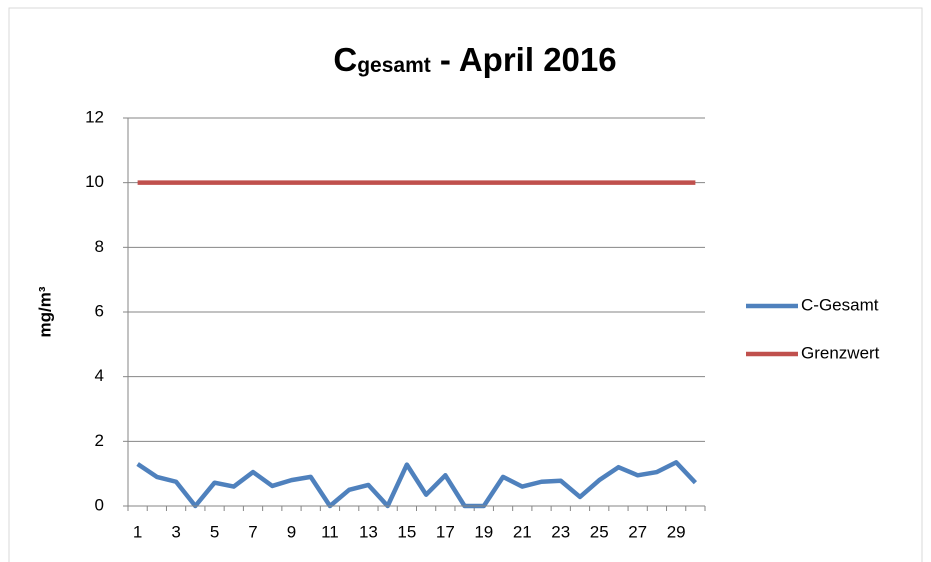  I want to click on y-axis-label: mg/m³, so click(44, 311).